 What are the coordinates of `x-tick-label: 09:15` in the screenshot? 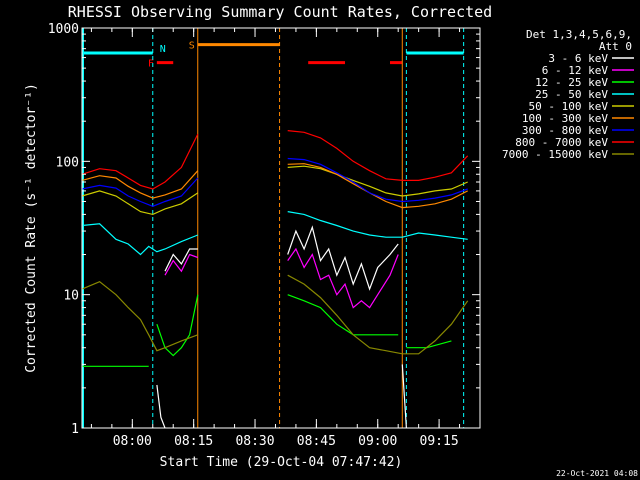 It's located at (439, 441).